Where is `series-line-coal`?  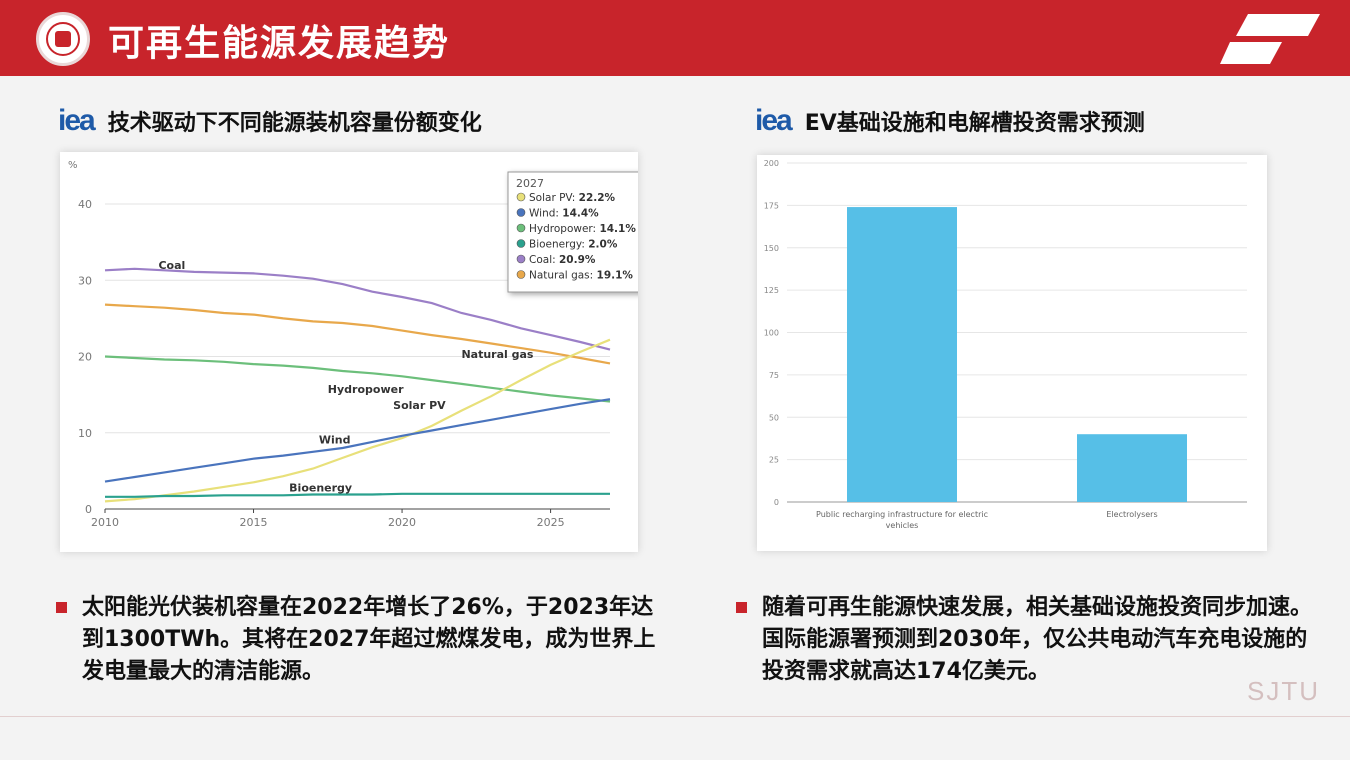 series-line-coal is located at coordinates (357, 309).